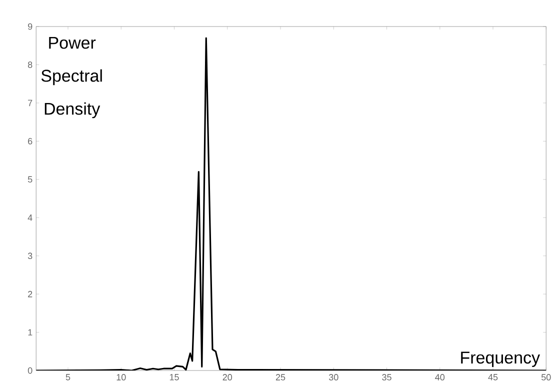 Image resolution: width=560 pixels, height=382 pixels. Describe the element at coordinates (440, 377) in the screenshot. I see `x-tick-label: 40` at that location.